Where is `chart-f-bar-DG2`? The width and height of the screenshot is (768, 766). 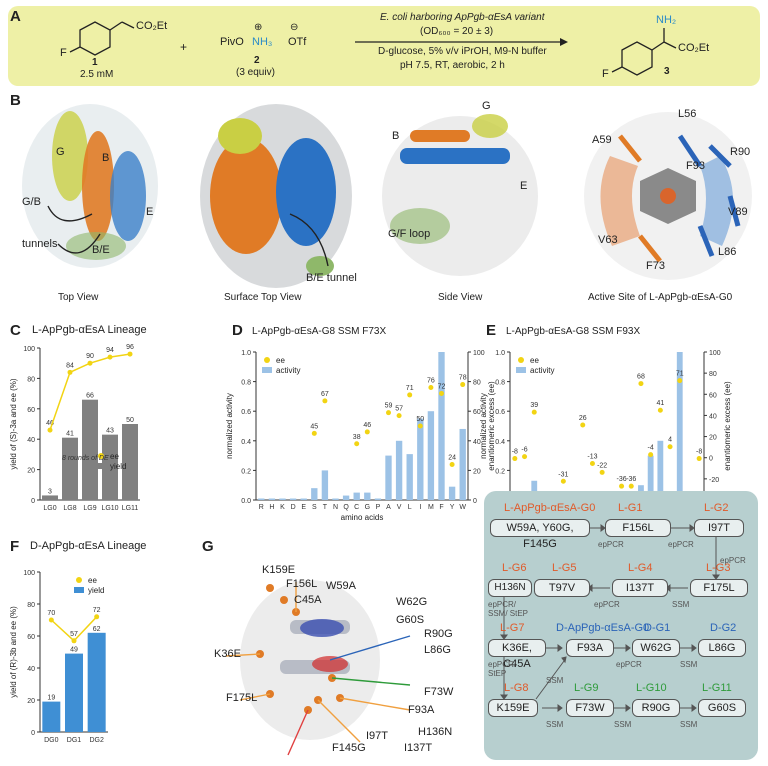 chart-f-bar-DG2 is located at coordinates (96, 682).